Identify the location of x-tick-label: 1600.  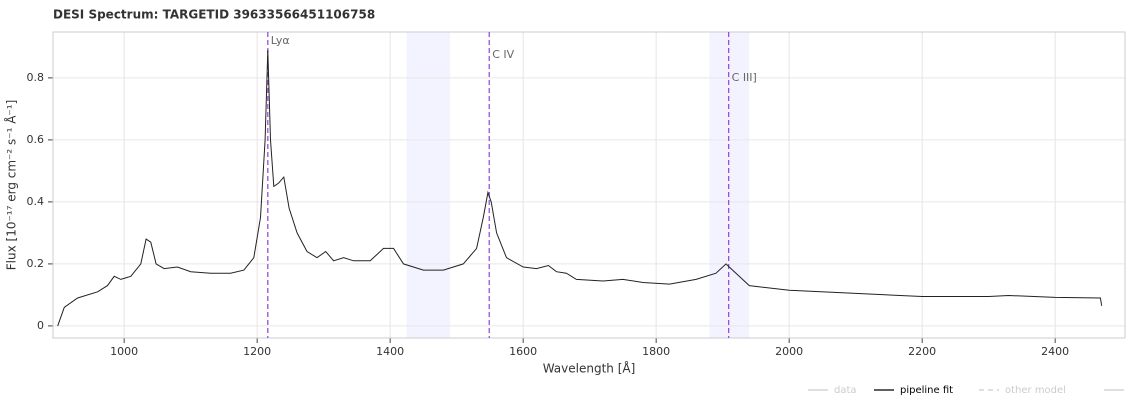
(523, 351).